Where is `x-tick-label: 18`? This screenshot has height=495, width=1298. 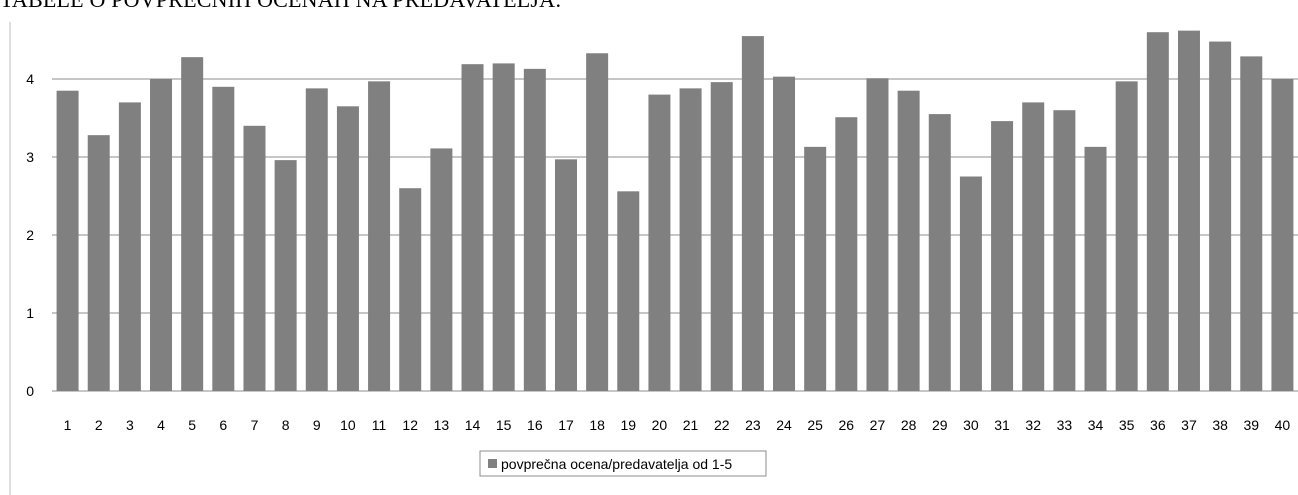 x-tick-label: 18 is located at coordinates (597, 425).